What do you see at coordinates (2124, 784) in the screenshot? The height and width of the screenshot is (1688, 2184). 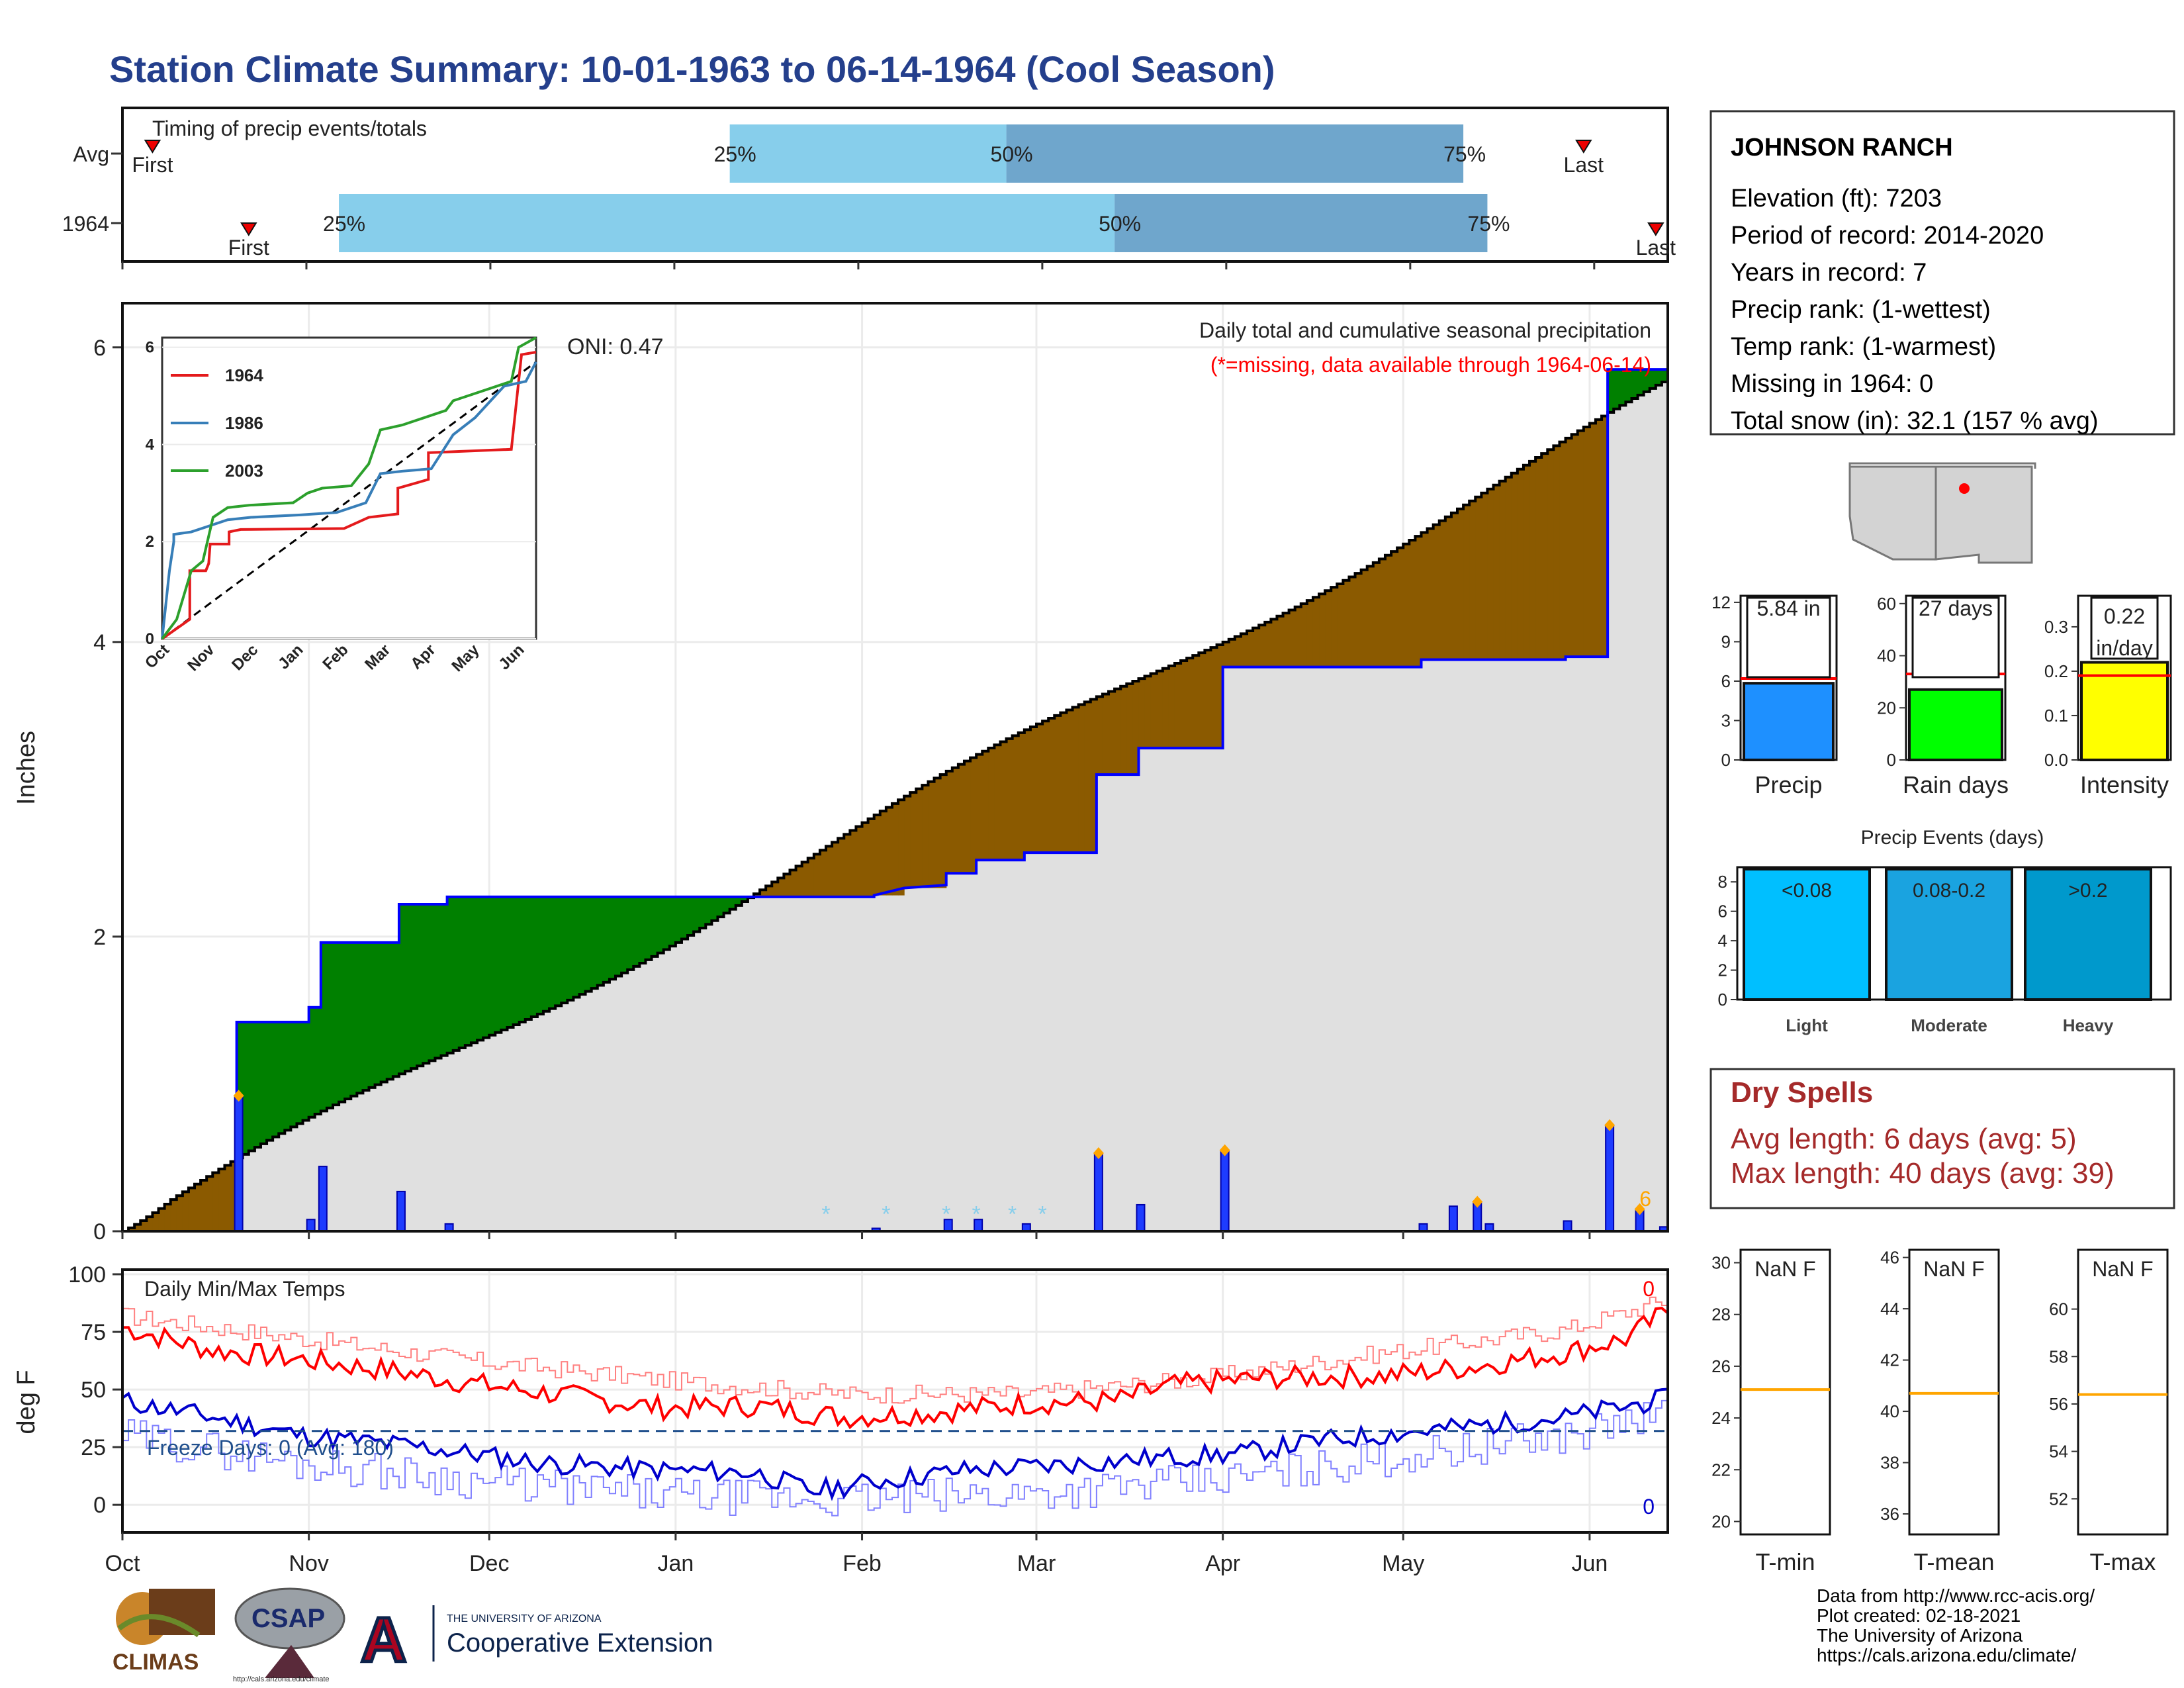 I see `totals-x-label: Intensity` at bounding box center [2124, 784].